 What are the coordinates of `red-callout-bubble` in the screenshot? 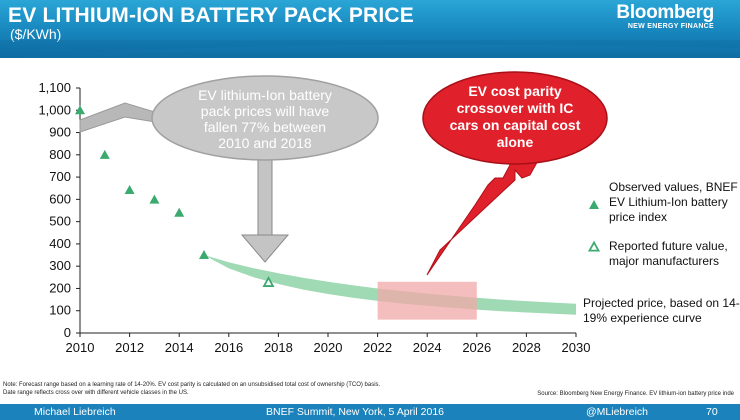 It's located at (515, 118).